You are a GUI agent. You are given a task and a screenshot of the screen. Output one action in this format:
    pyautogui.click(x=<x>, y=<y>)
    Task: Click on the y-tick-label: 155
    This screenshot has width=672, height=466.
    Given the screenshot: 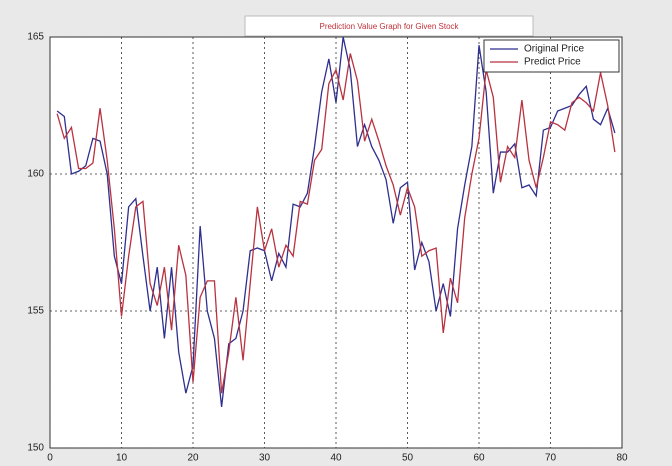 What is the action you would take?
    pyautogui.click(x=35, y=311)
    